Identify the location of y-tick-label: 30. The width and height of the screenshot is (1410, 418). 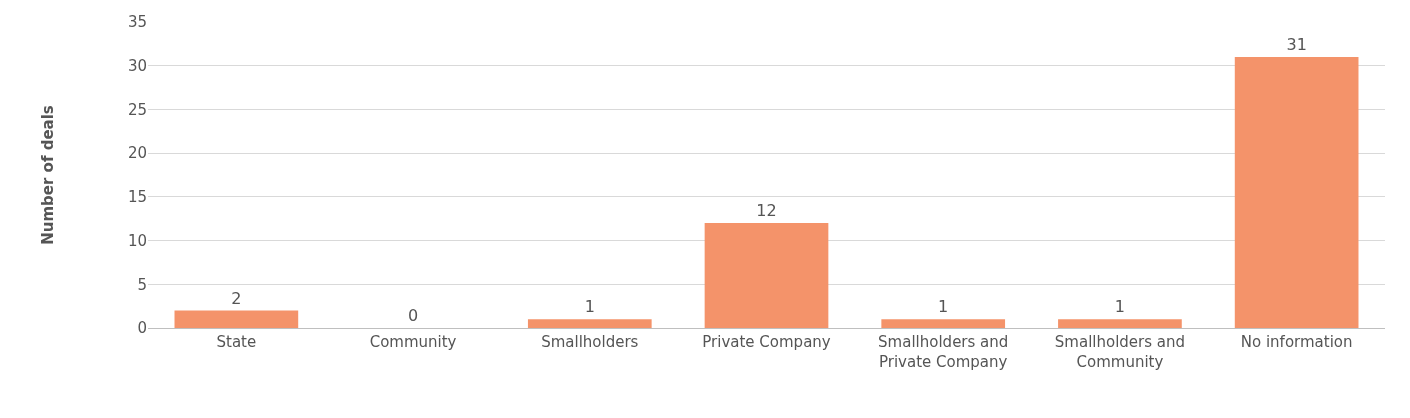
(137, 65).